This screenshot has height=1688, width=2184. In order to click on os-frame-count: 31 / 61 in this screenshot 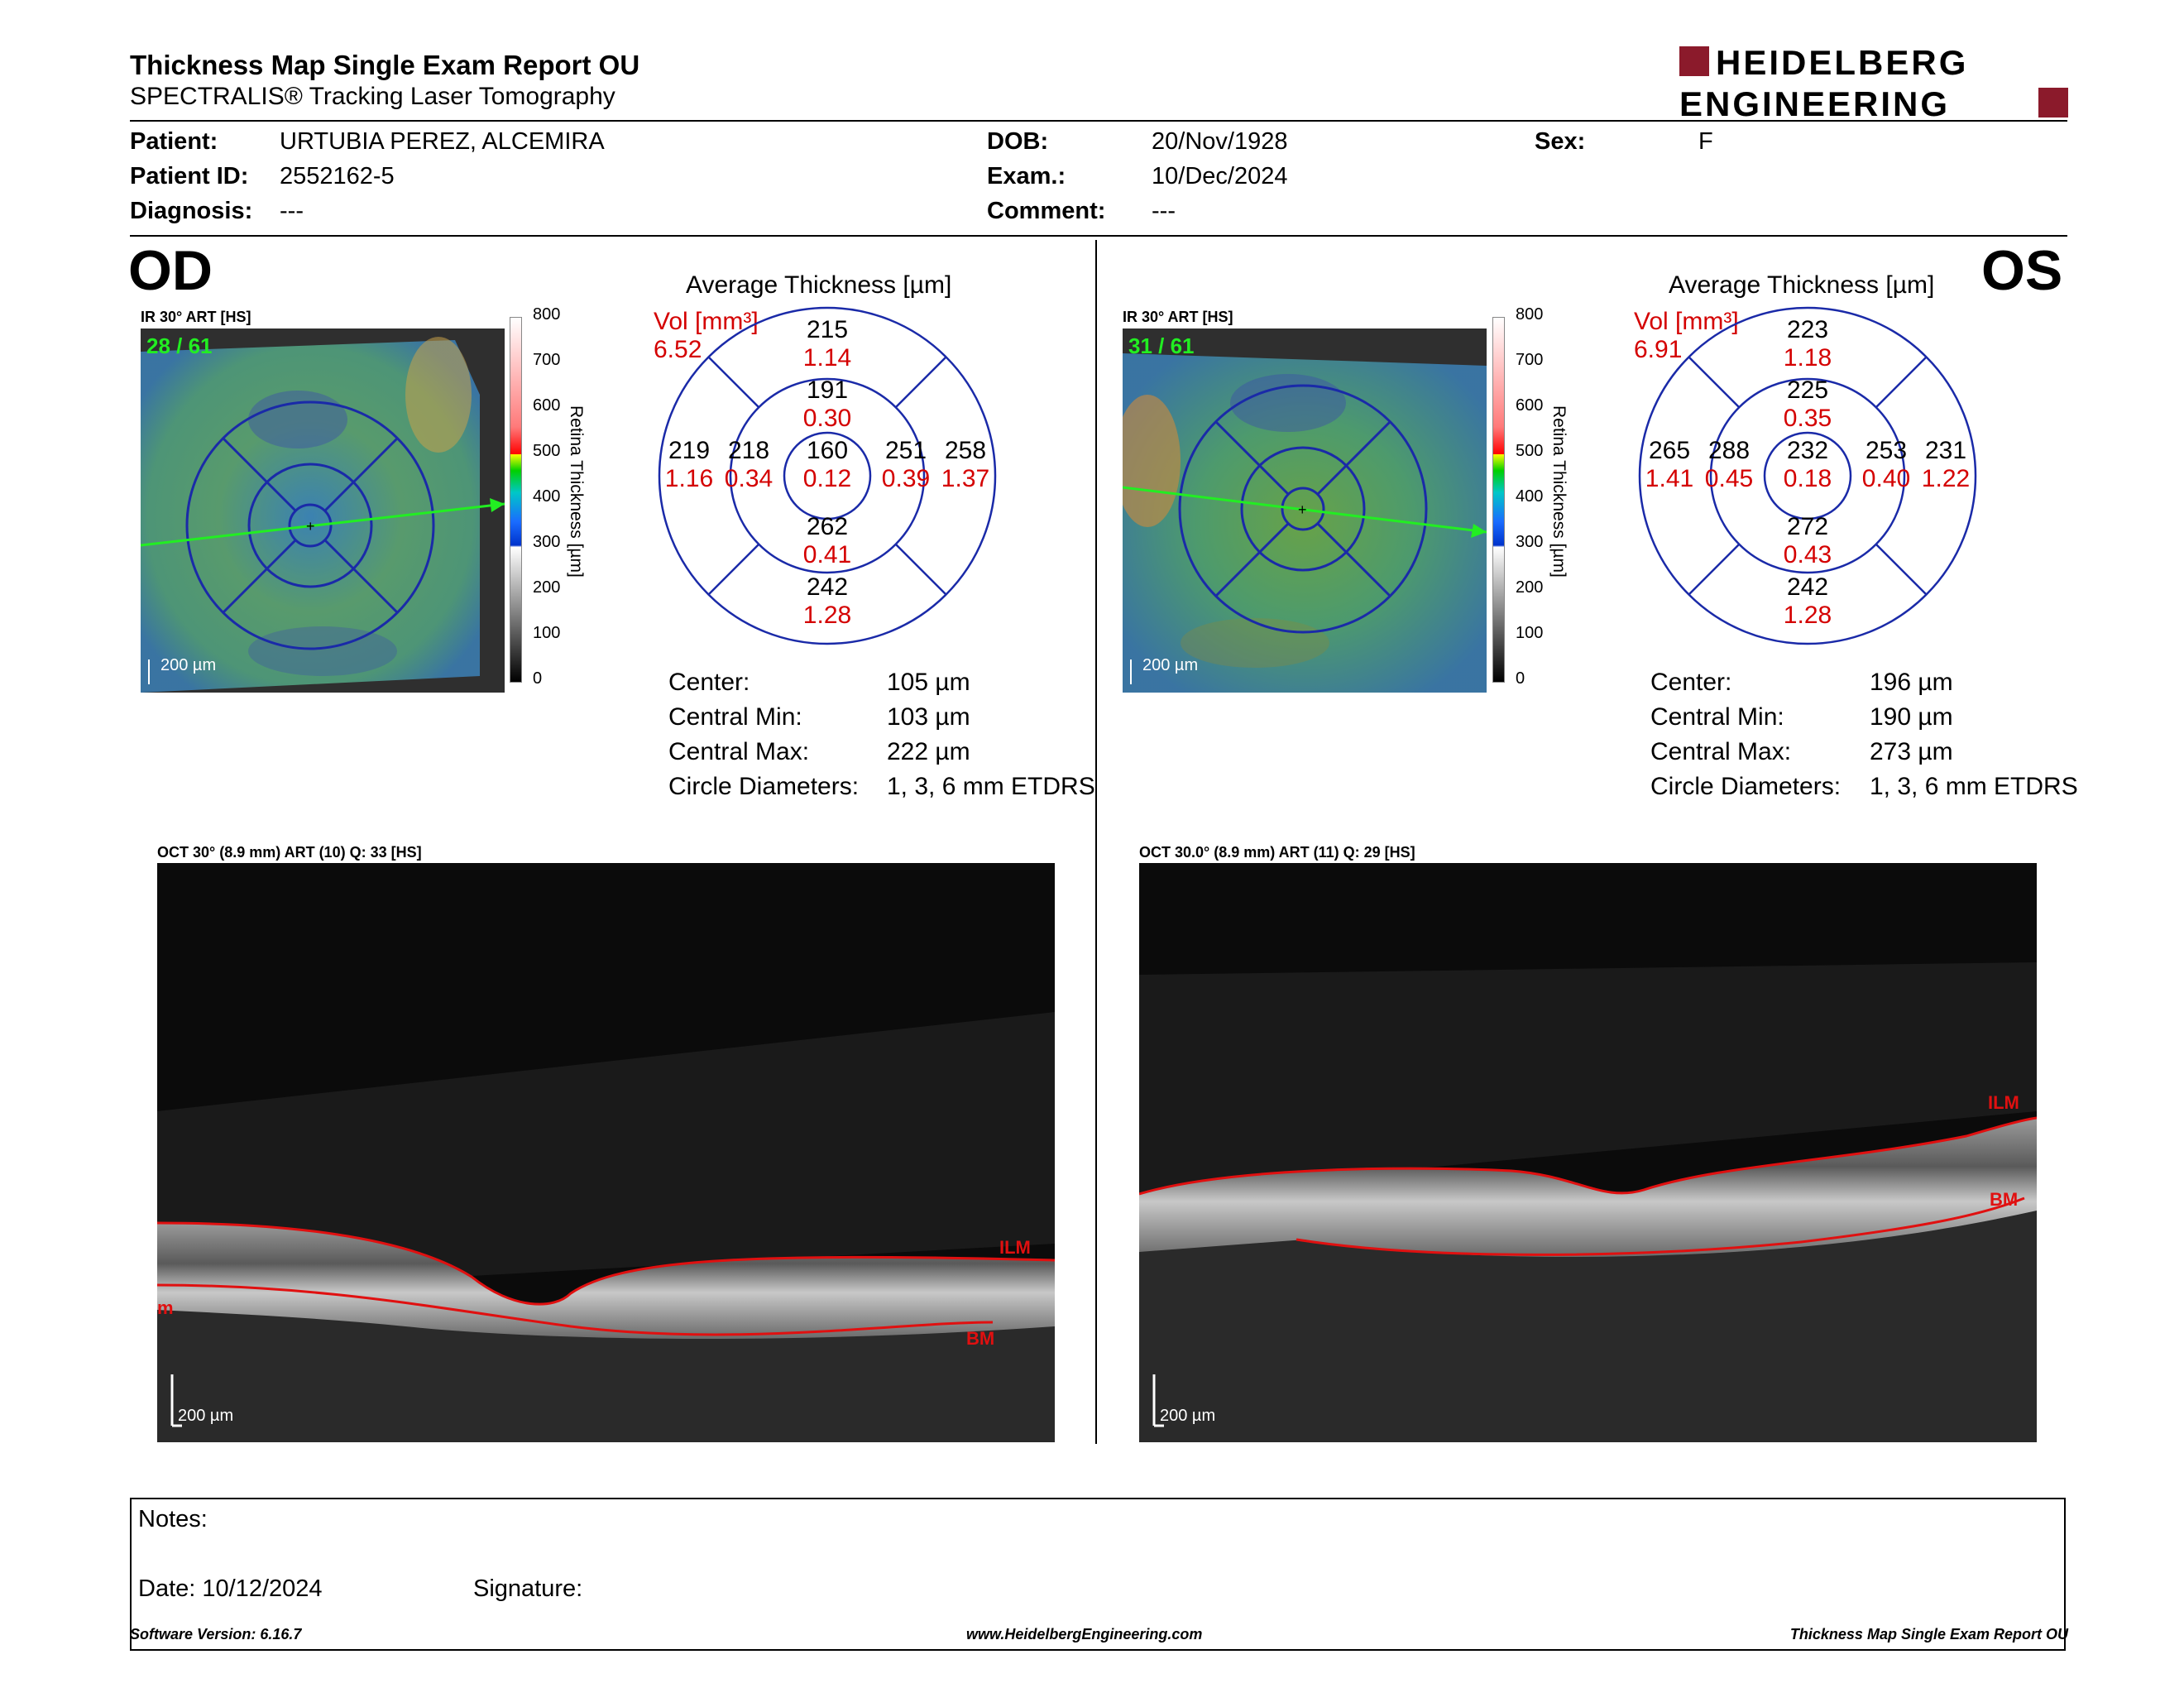, I will do `click(1161, 345)`.